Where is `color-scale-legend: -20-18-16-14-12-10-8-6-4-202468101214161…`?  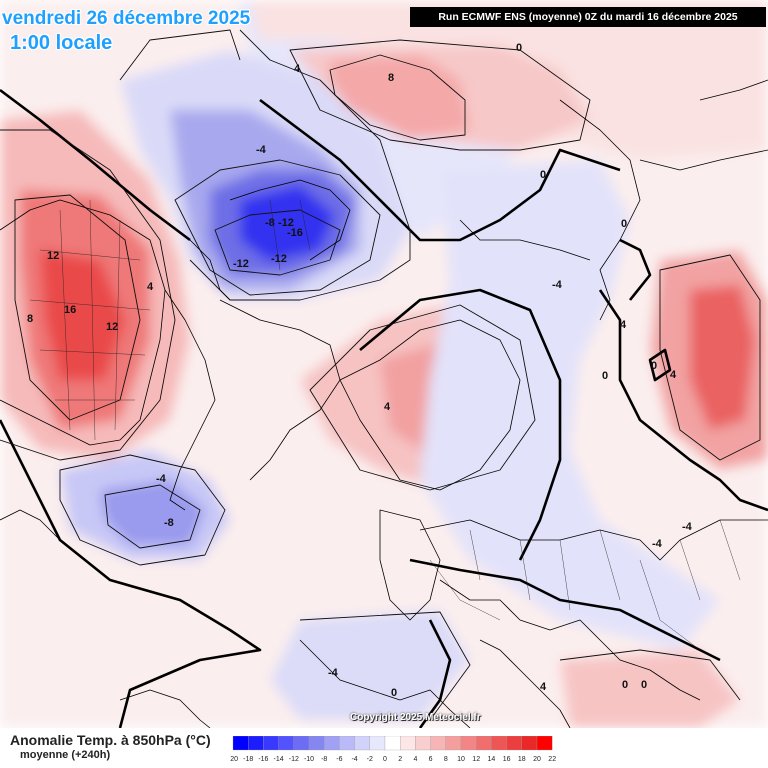 color-scale-legend: -20-18-16-14-12-10-8-6-4-202468101214161… is located at coordinates (393, 749).